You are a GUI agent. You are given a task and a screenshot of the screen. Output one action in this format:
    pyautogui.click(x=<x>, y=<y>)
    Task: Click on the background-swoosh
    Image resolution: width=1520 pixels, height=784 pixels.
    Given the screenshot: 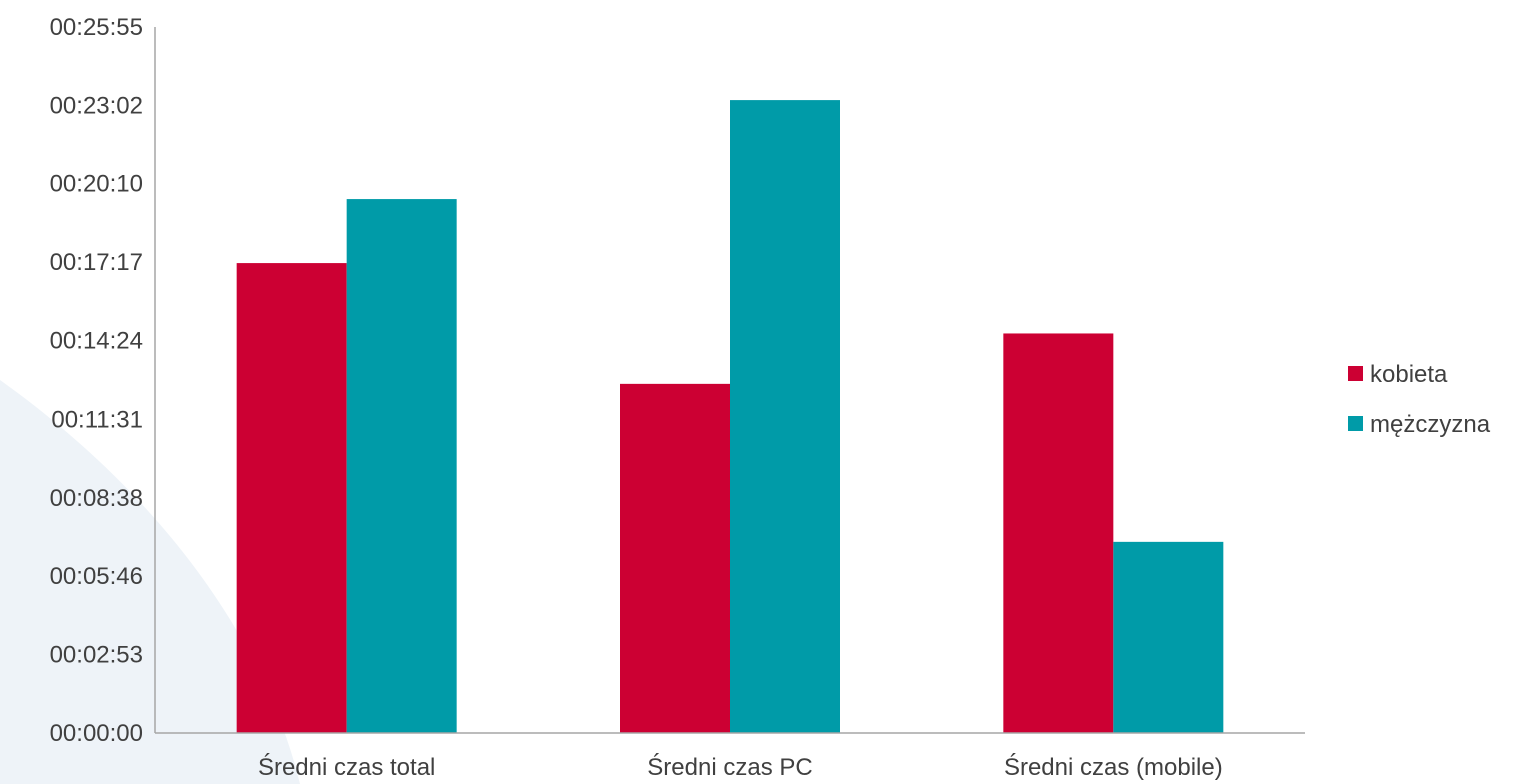 What is the action you would take?
    pyautogui.click(x=150, y=582)
    